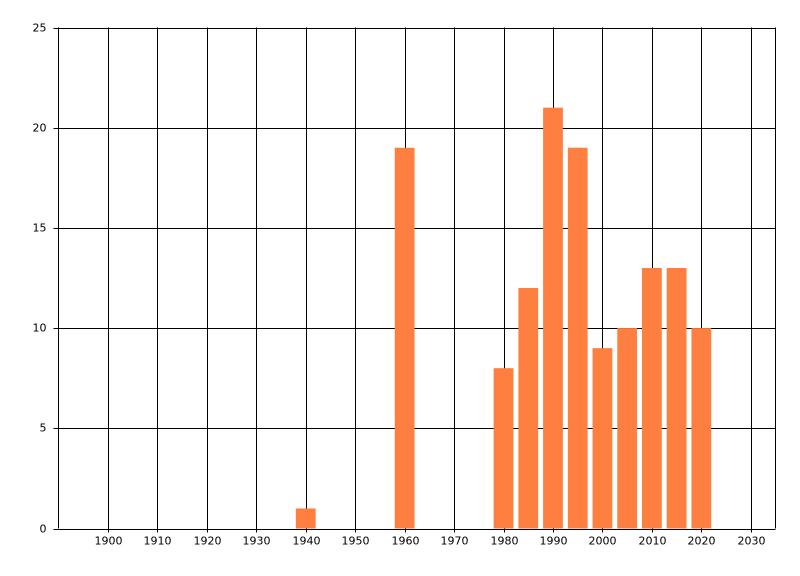 The width and height of the screenshot is (800, 576). What do you see at coordinates (406, 541) in the screenshot?
I see `x-tick-label: 1960` at bounding box center [406, 541].